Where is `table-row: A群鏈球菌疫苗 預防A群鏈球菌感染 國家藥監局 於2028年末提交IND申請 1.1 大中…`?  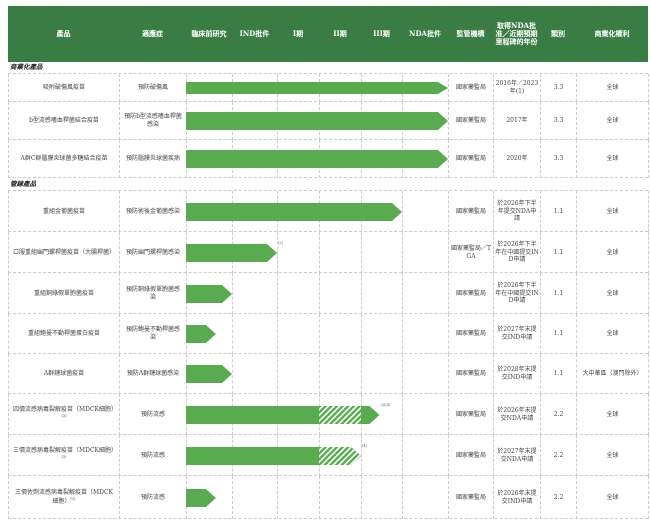 table-row: A群鏈球菌疫苗 預防A群鏈球菌感染 國家藥監局 於2028年末提交IND申請 1.1 大中… is located at coordinates (328, 373).